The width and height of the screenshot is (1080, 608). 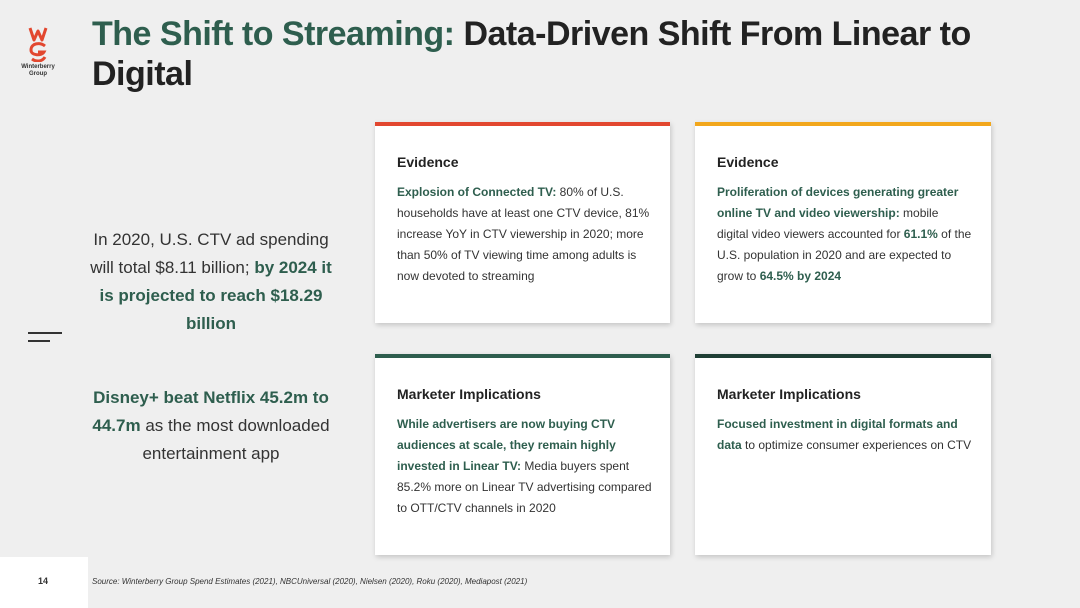 I want to click on title-rest: Data-Driven Shift From Linear to Digital, so click(x=531, y=54).